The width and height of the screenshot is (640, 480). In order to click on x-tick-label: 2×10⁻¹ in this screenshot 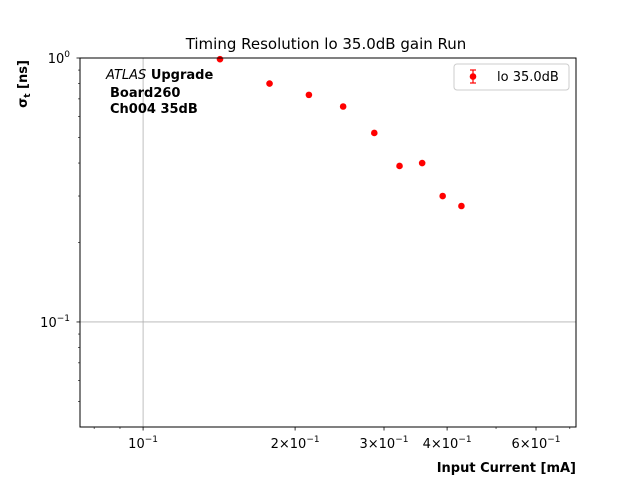, I will do `click(295, 443)`.